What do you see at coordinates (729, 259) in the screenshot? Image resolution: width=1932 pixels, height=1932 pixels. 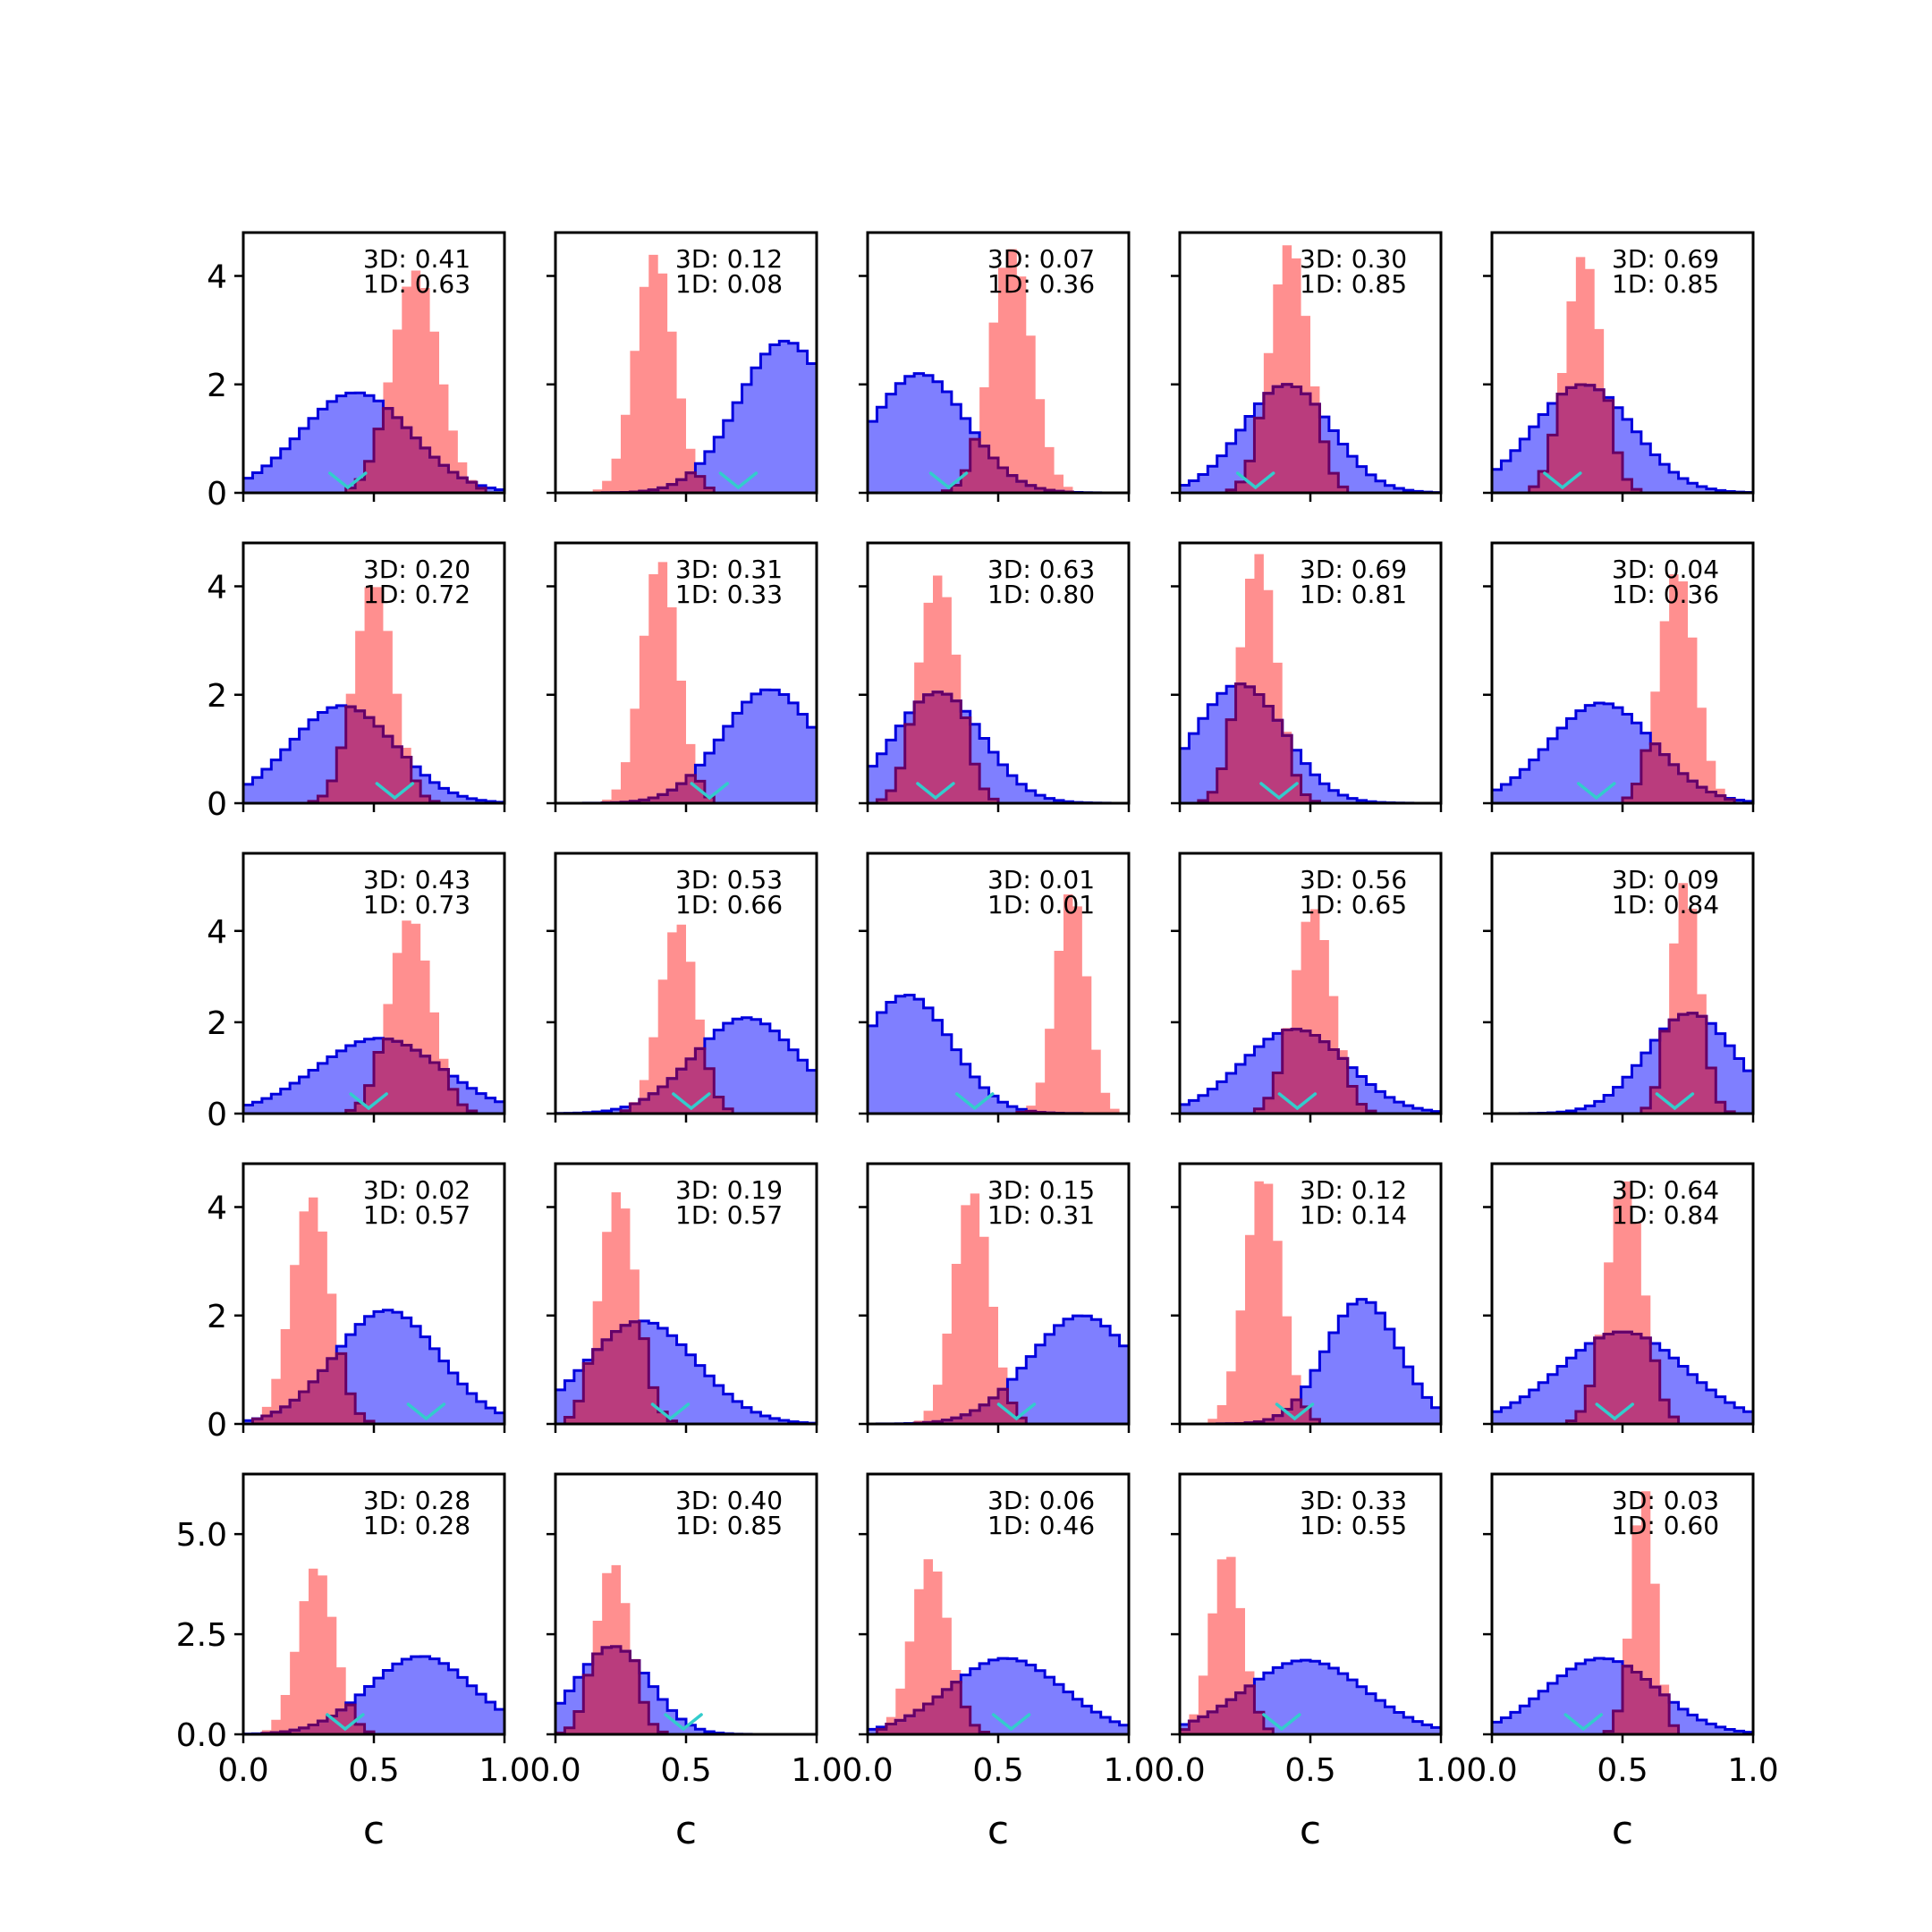 I see `annotation-3d: 3D: 0.12` at bounding box center [729, 259].